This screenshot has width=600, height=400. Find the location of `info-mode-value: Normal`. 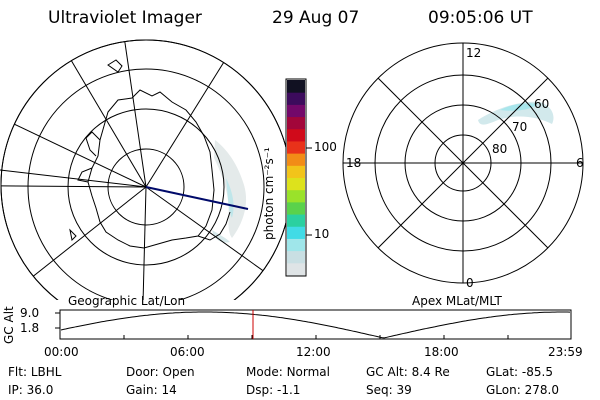

info-mode-value: Normal is located at coordinates (308, 372).